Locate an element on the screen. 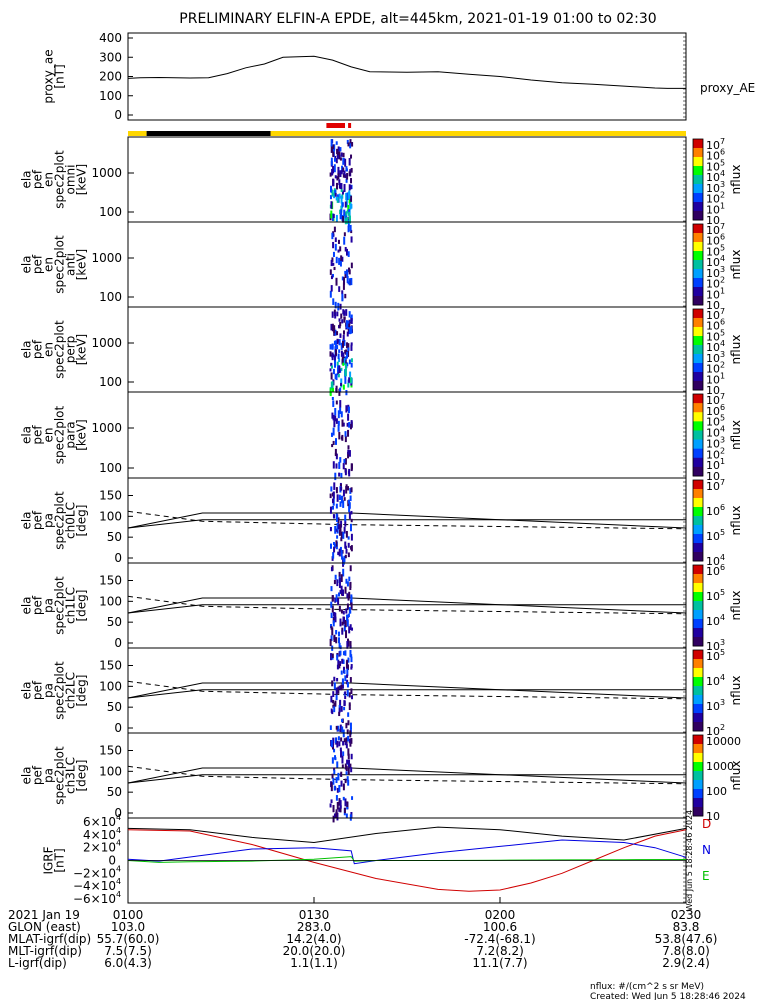 This screenshot has height=1000, width=775. pa-1-colorbar-band is located at coordinates (698, 615).